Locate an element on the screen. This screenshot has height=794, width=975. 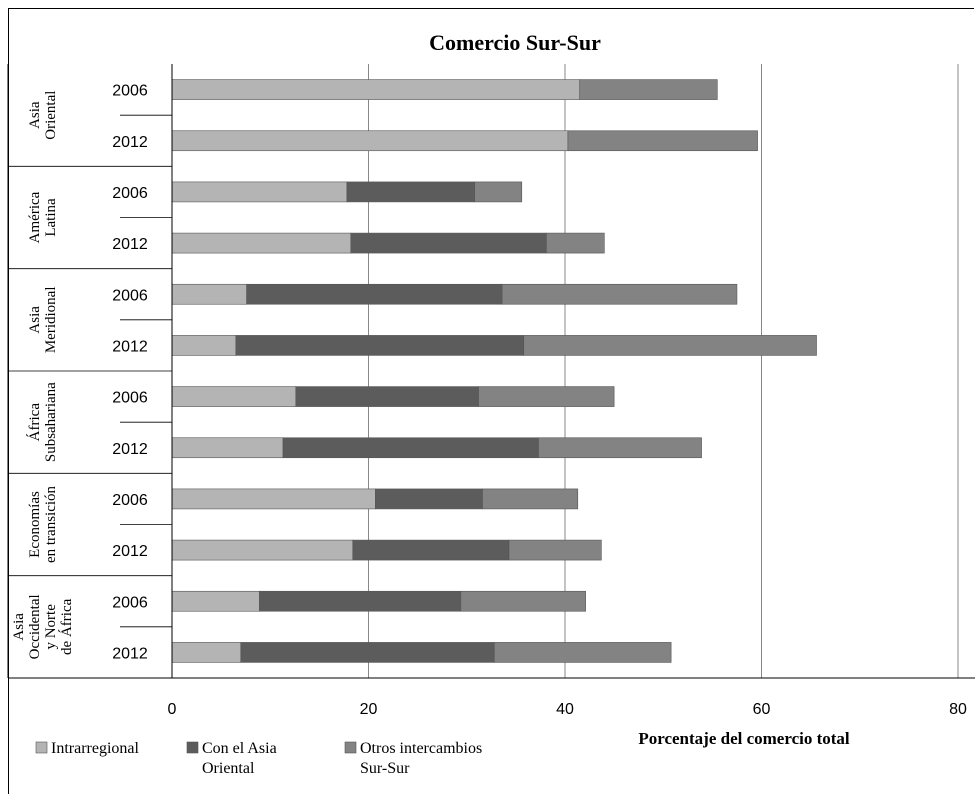
group-label: África Subsahariana is located at coordinates (42, 422).